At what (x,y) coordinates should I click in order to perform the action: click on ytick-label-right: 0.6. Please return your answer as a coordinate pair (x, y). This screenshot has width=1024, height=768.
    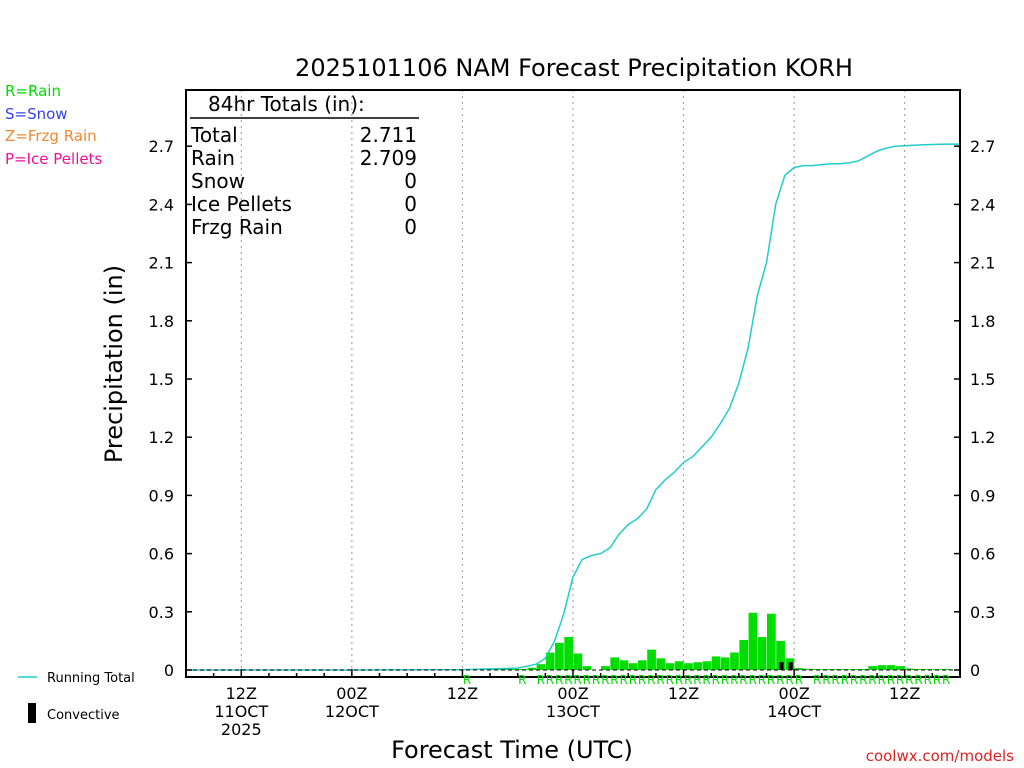
    Looking at the image, I should click on (982, 554).